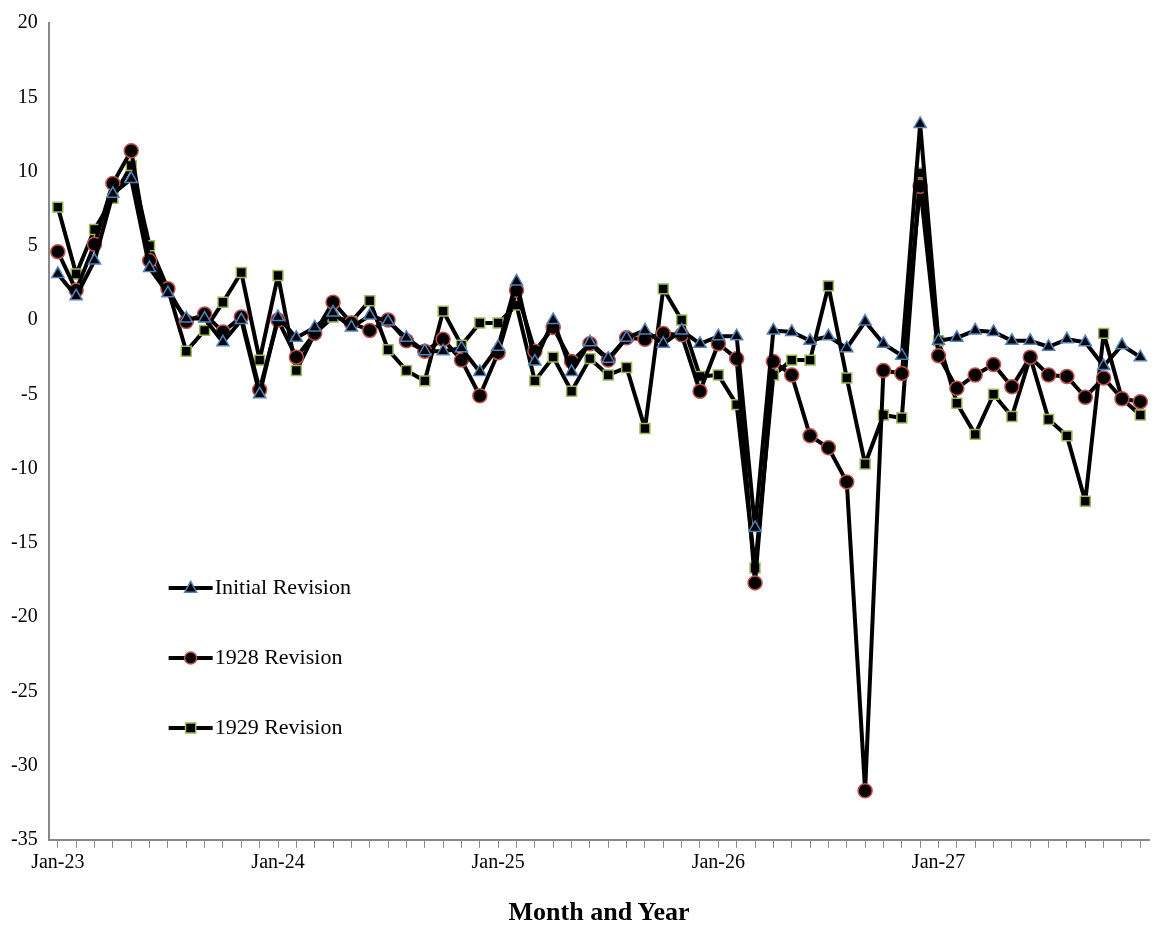 Image resolution: width=1166 pixels, height=944 pixels. What do you see at coordinates (24, 689) in the screenshot?
I see `y-tick-label: -25` at bounding box center [24, 689].